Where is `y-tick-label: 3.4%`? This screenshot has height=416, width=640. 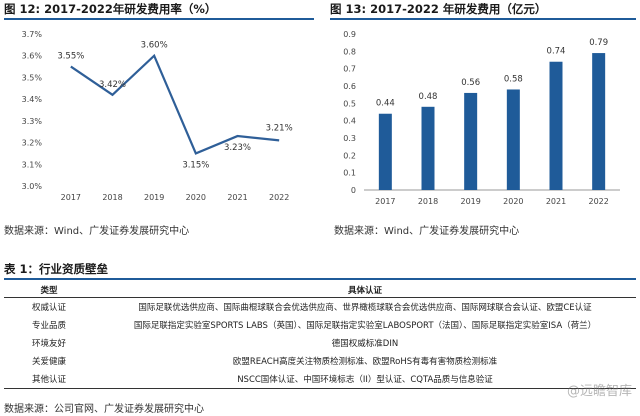
y-tick-label: 3.4% is located at coordinates (32, 99).